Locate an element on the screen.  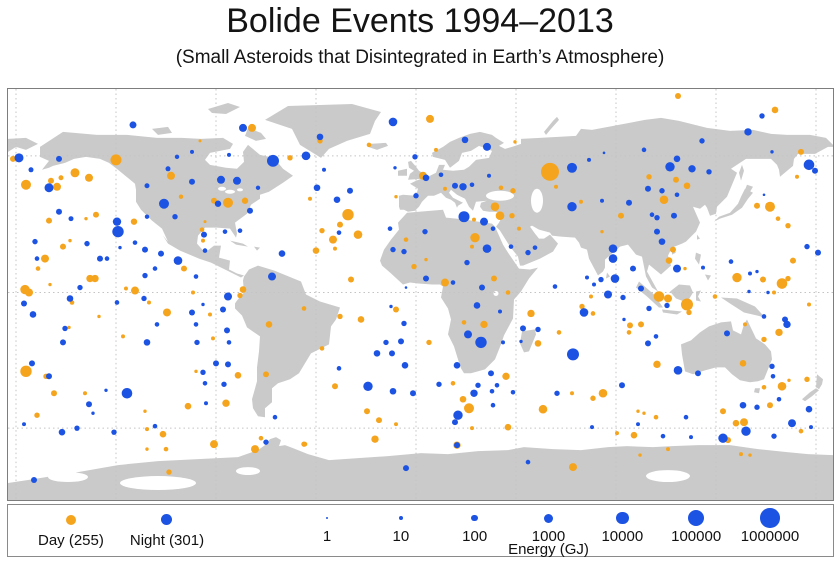
weddell-gap is located at coordinates (248, 471).